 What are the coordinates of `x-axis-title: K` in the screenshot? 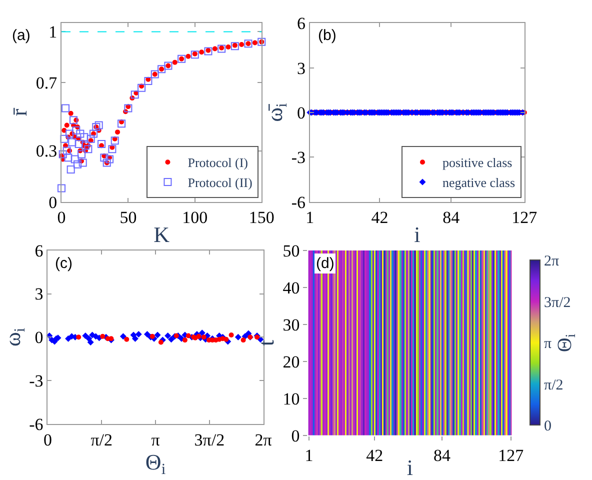 It's located at (162, 235).